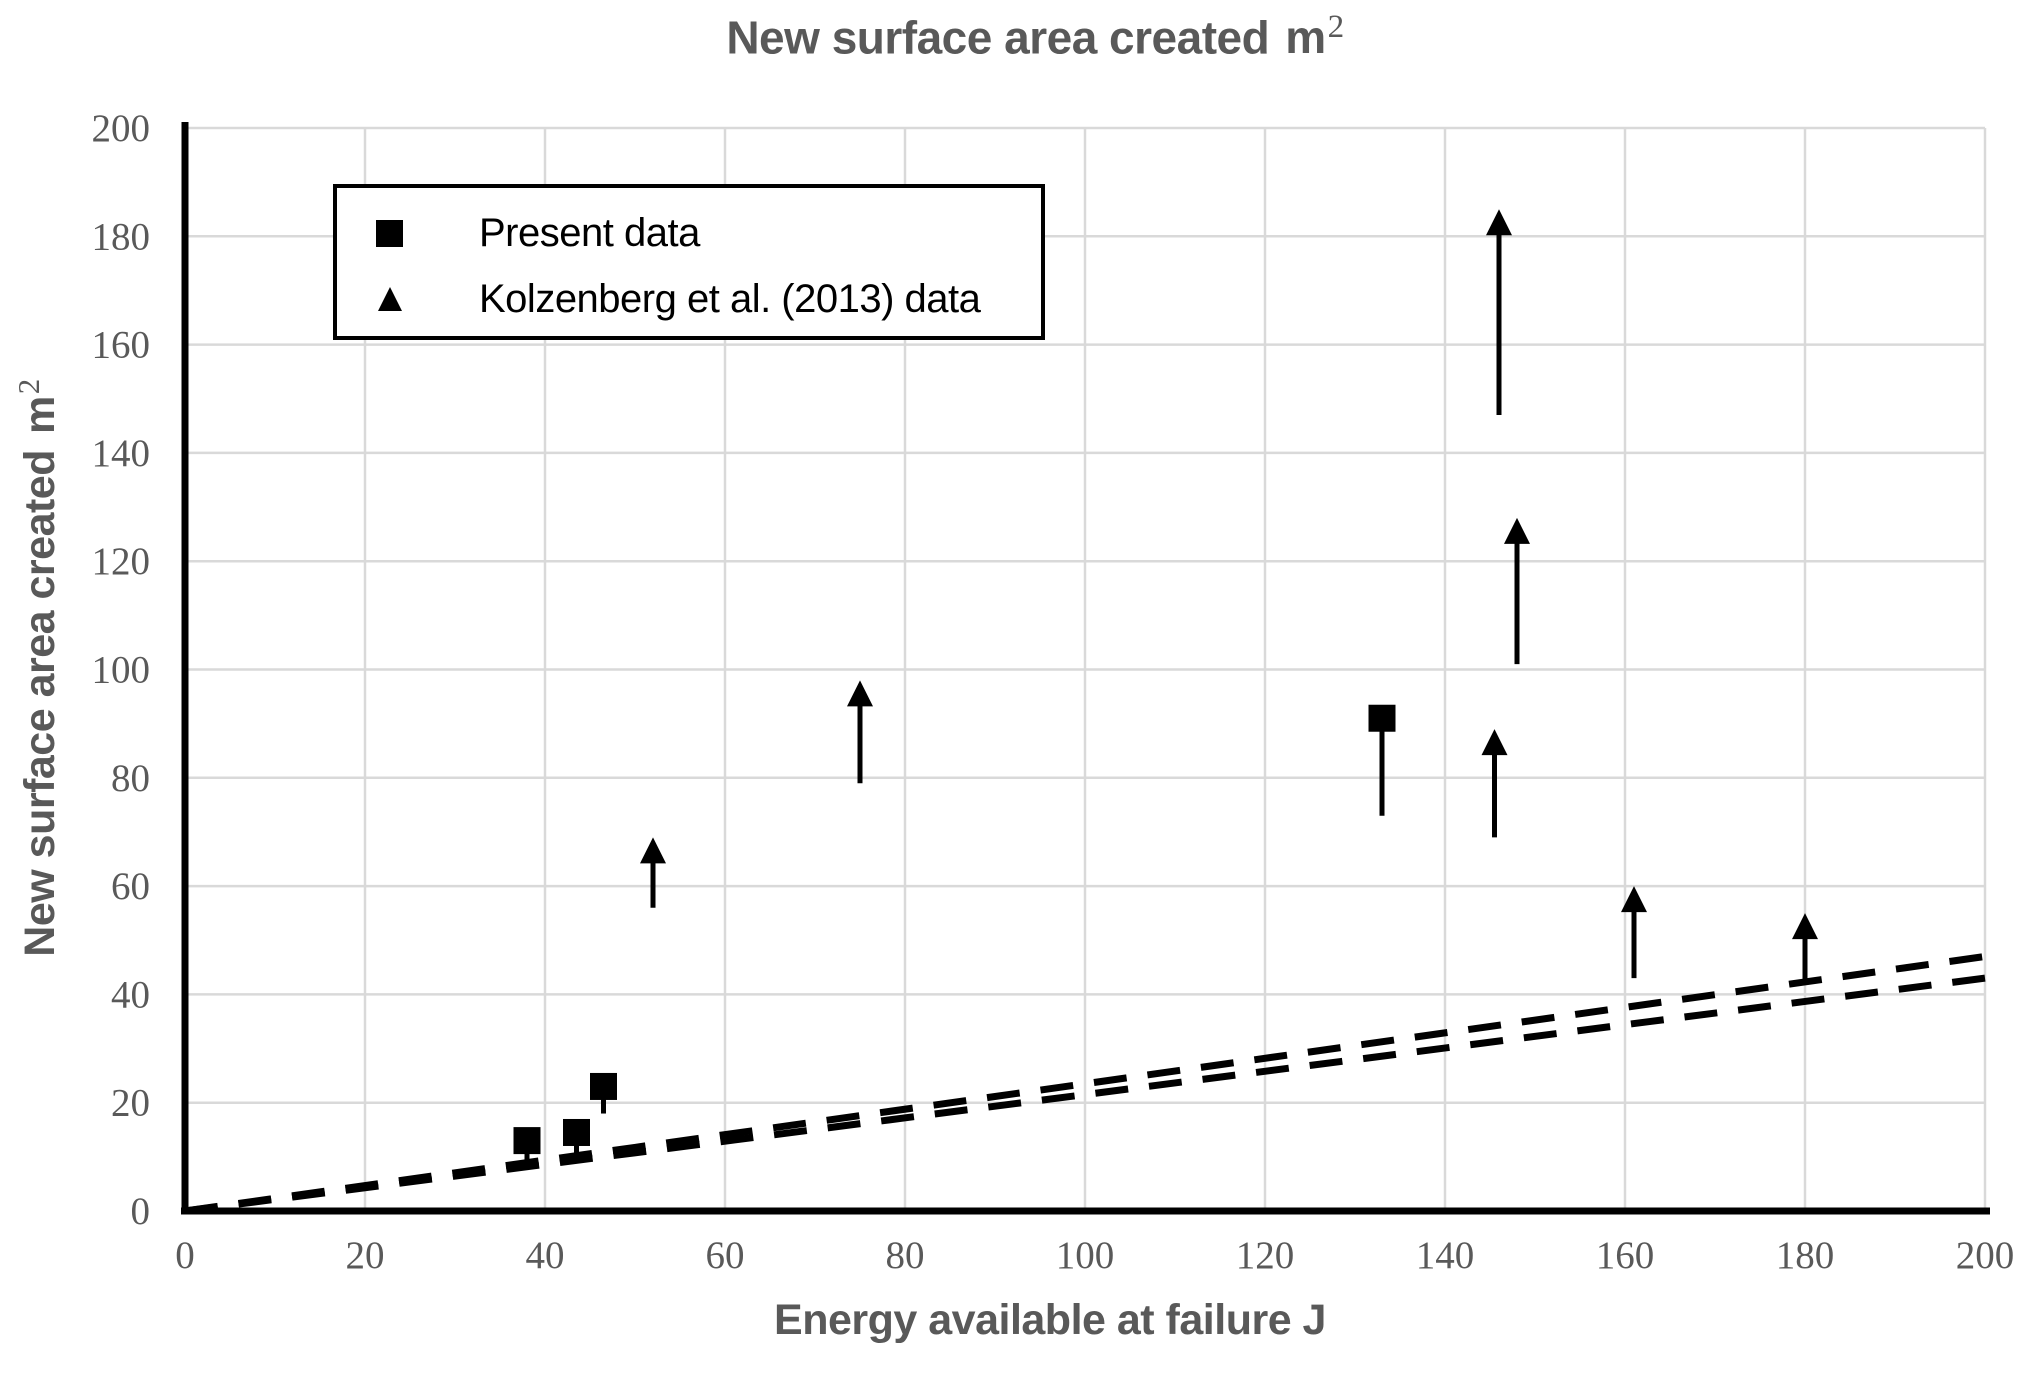 The width and height of the screenshot is (2039, 1375). Describe the element at coordinates (954, 933) in the screenshot. I see `series-present-data` at that location.